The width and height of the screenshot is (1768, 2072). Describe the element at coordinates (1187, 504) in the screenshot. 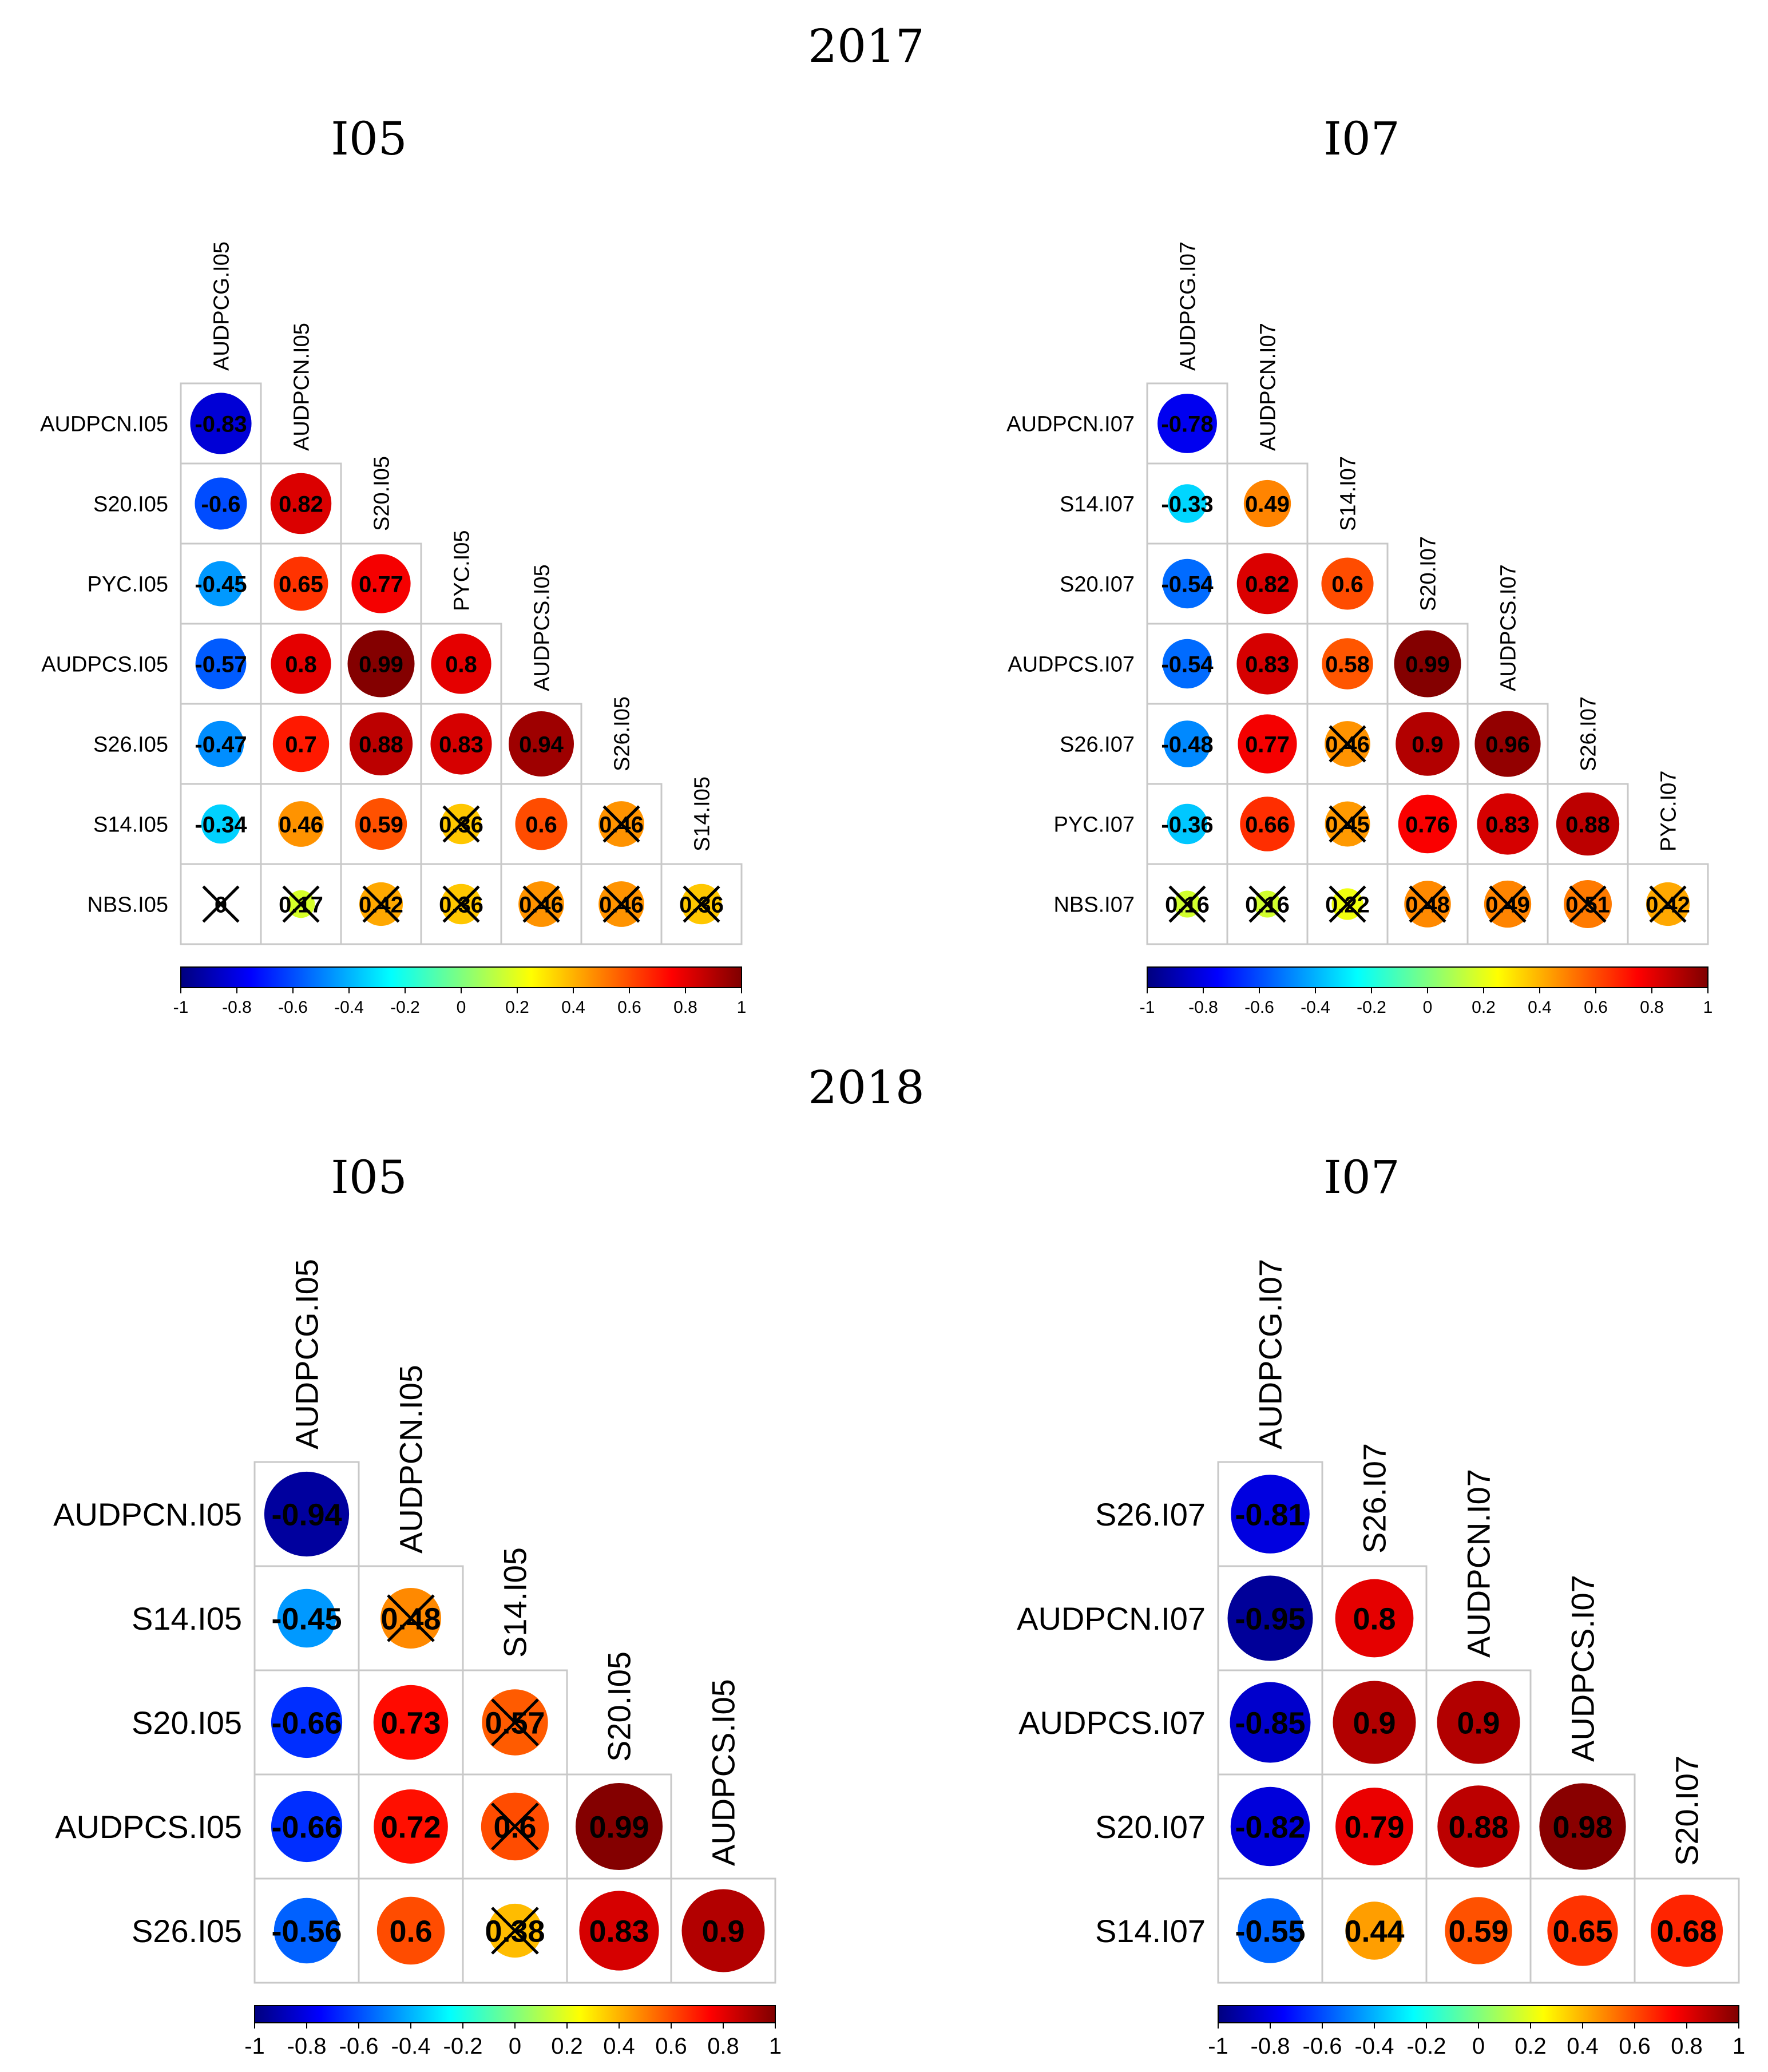

I see `correlation-value: -0.33` at that location.